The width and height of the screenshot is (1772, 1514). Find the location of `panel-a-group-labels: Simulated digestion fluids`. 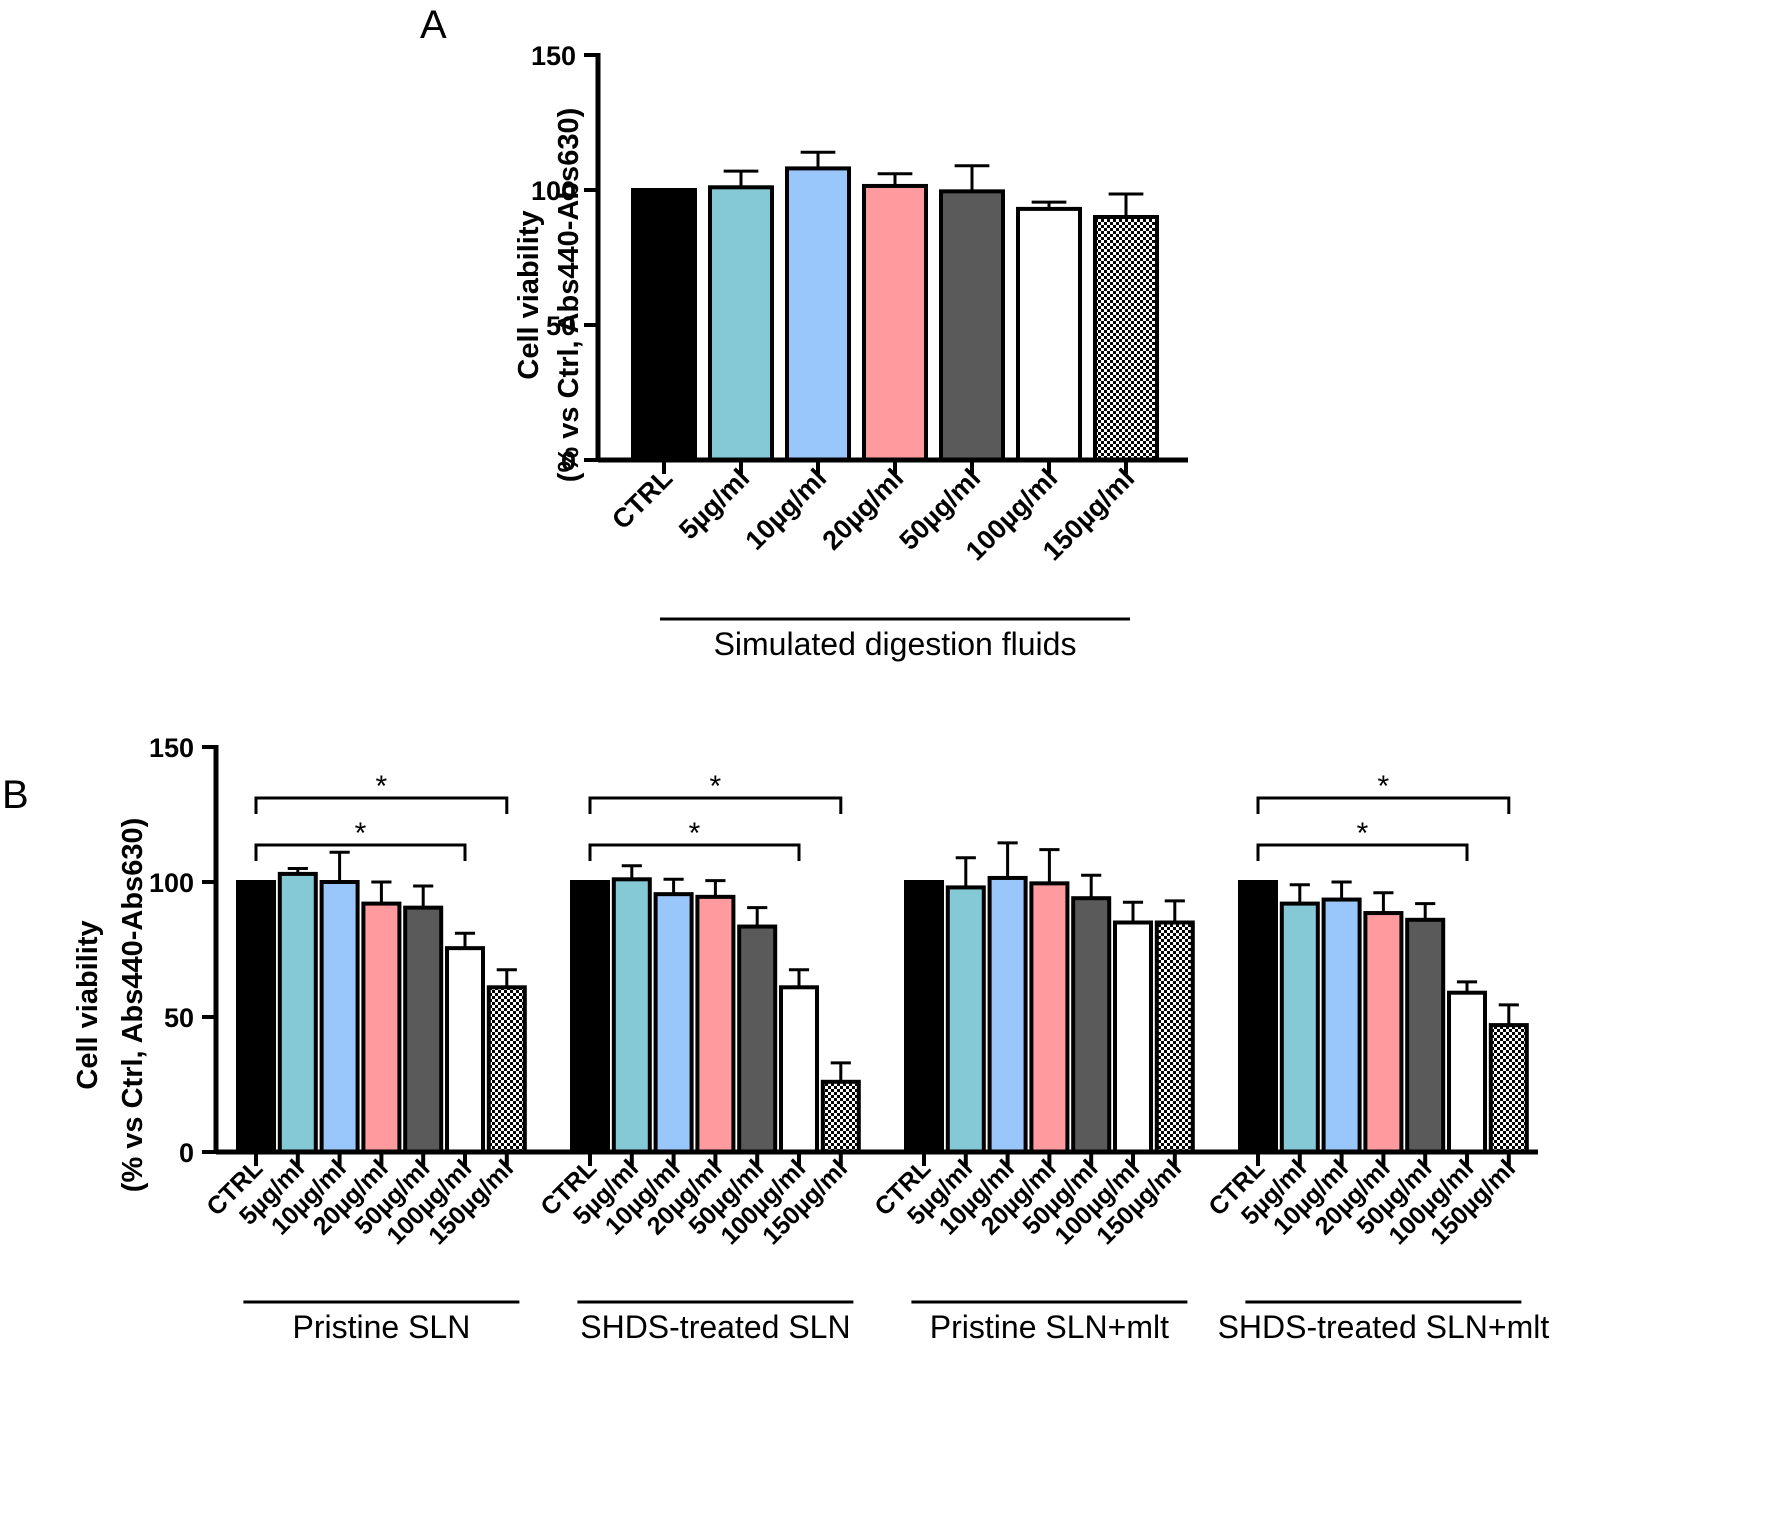

panel-a-group-labels: Simulated digestion fluids is located at coordinates (895, 639).